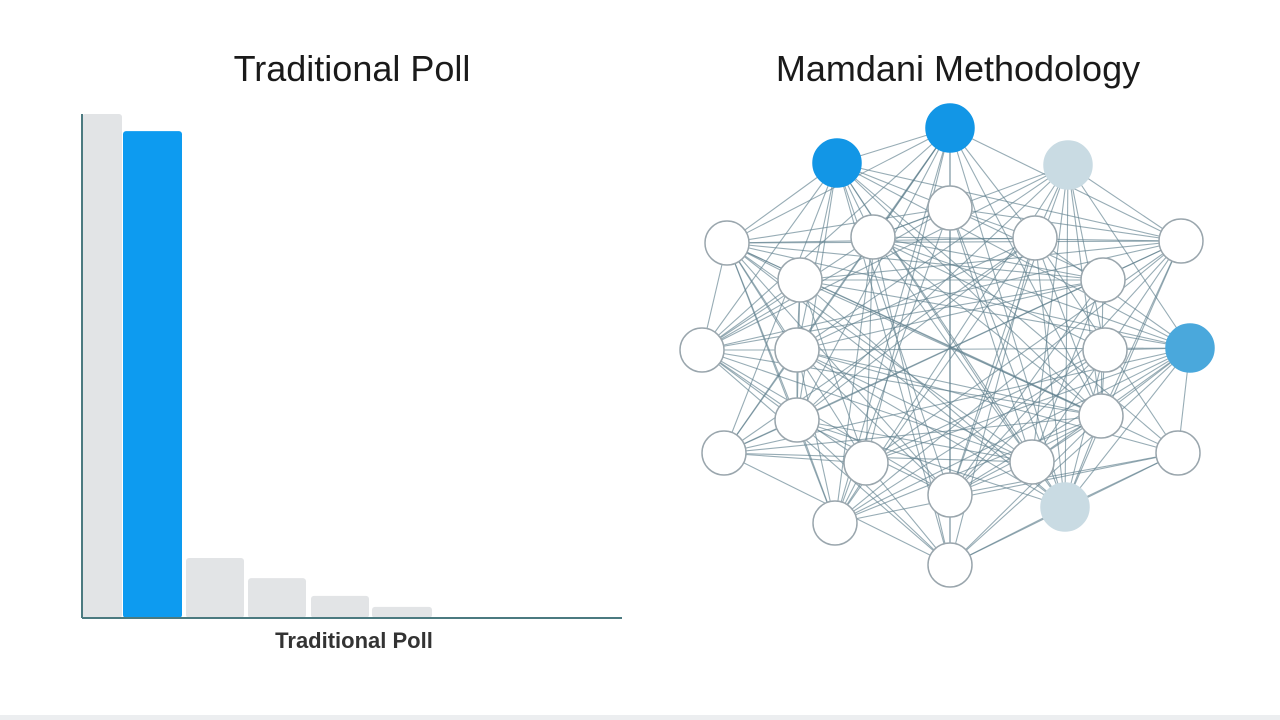  Describe the element at coordinates (354, 640) in the screenshot. I see `x-axis-label: Traditional Poll` at that location.